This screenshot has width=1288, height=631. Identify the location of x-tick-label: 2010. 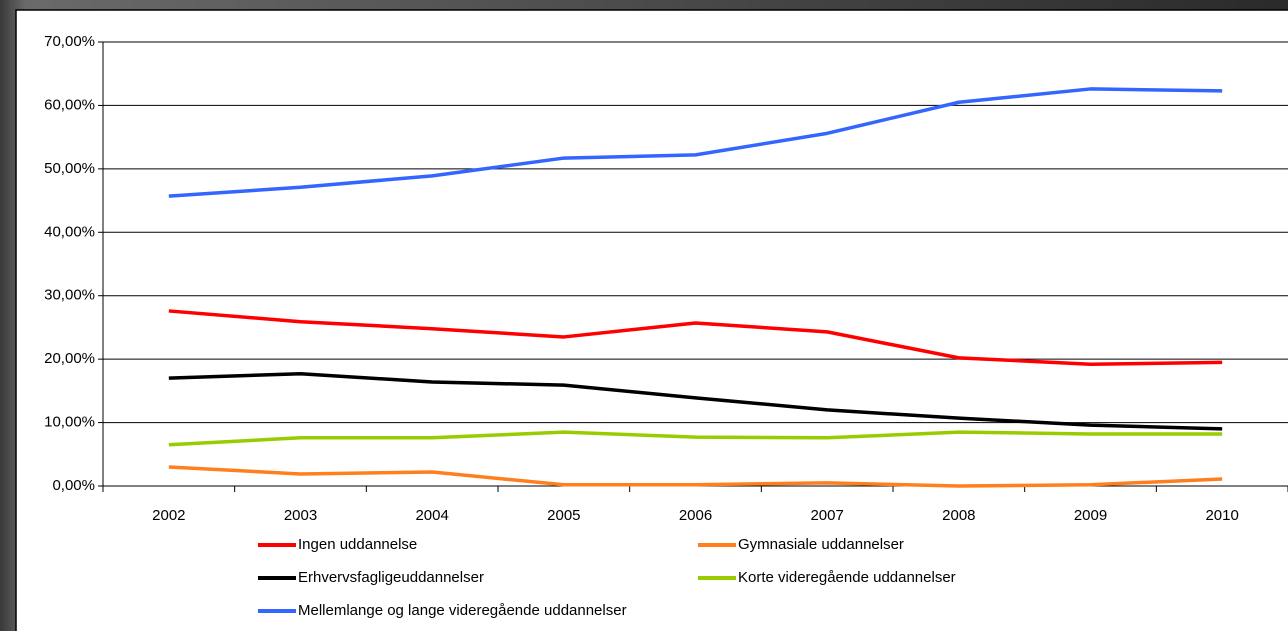
(1221, 515).